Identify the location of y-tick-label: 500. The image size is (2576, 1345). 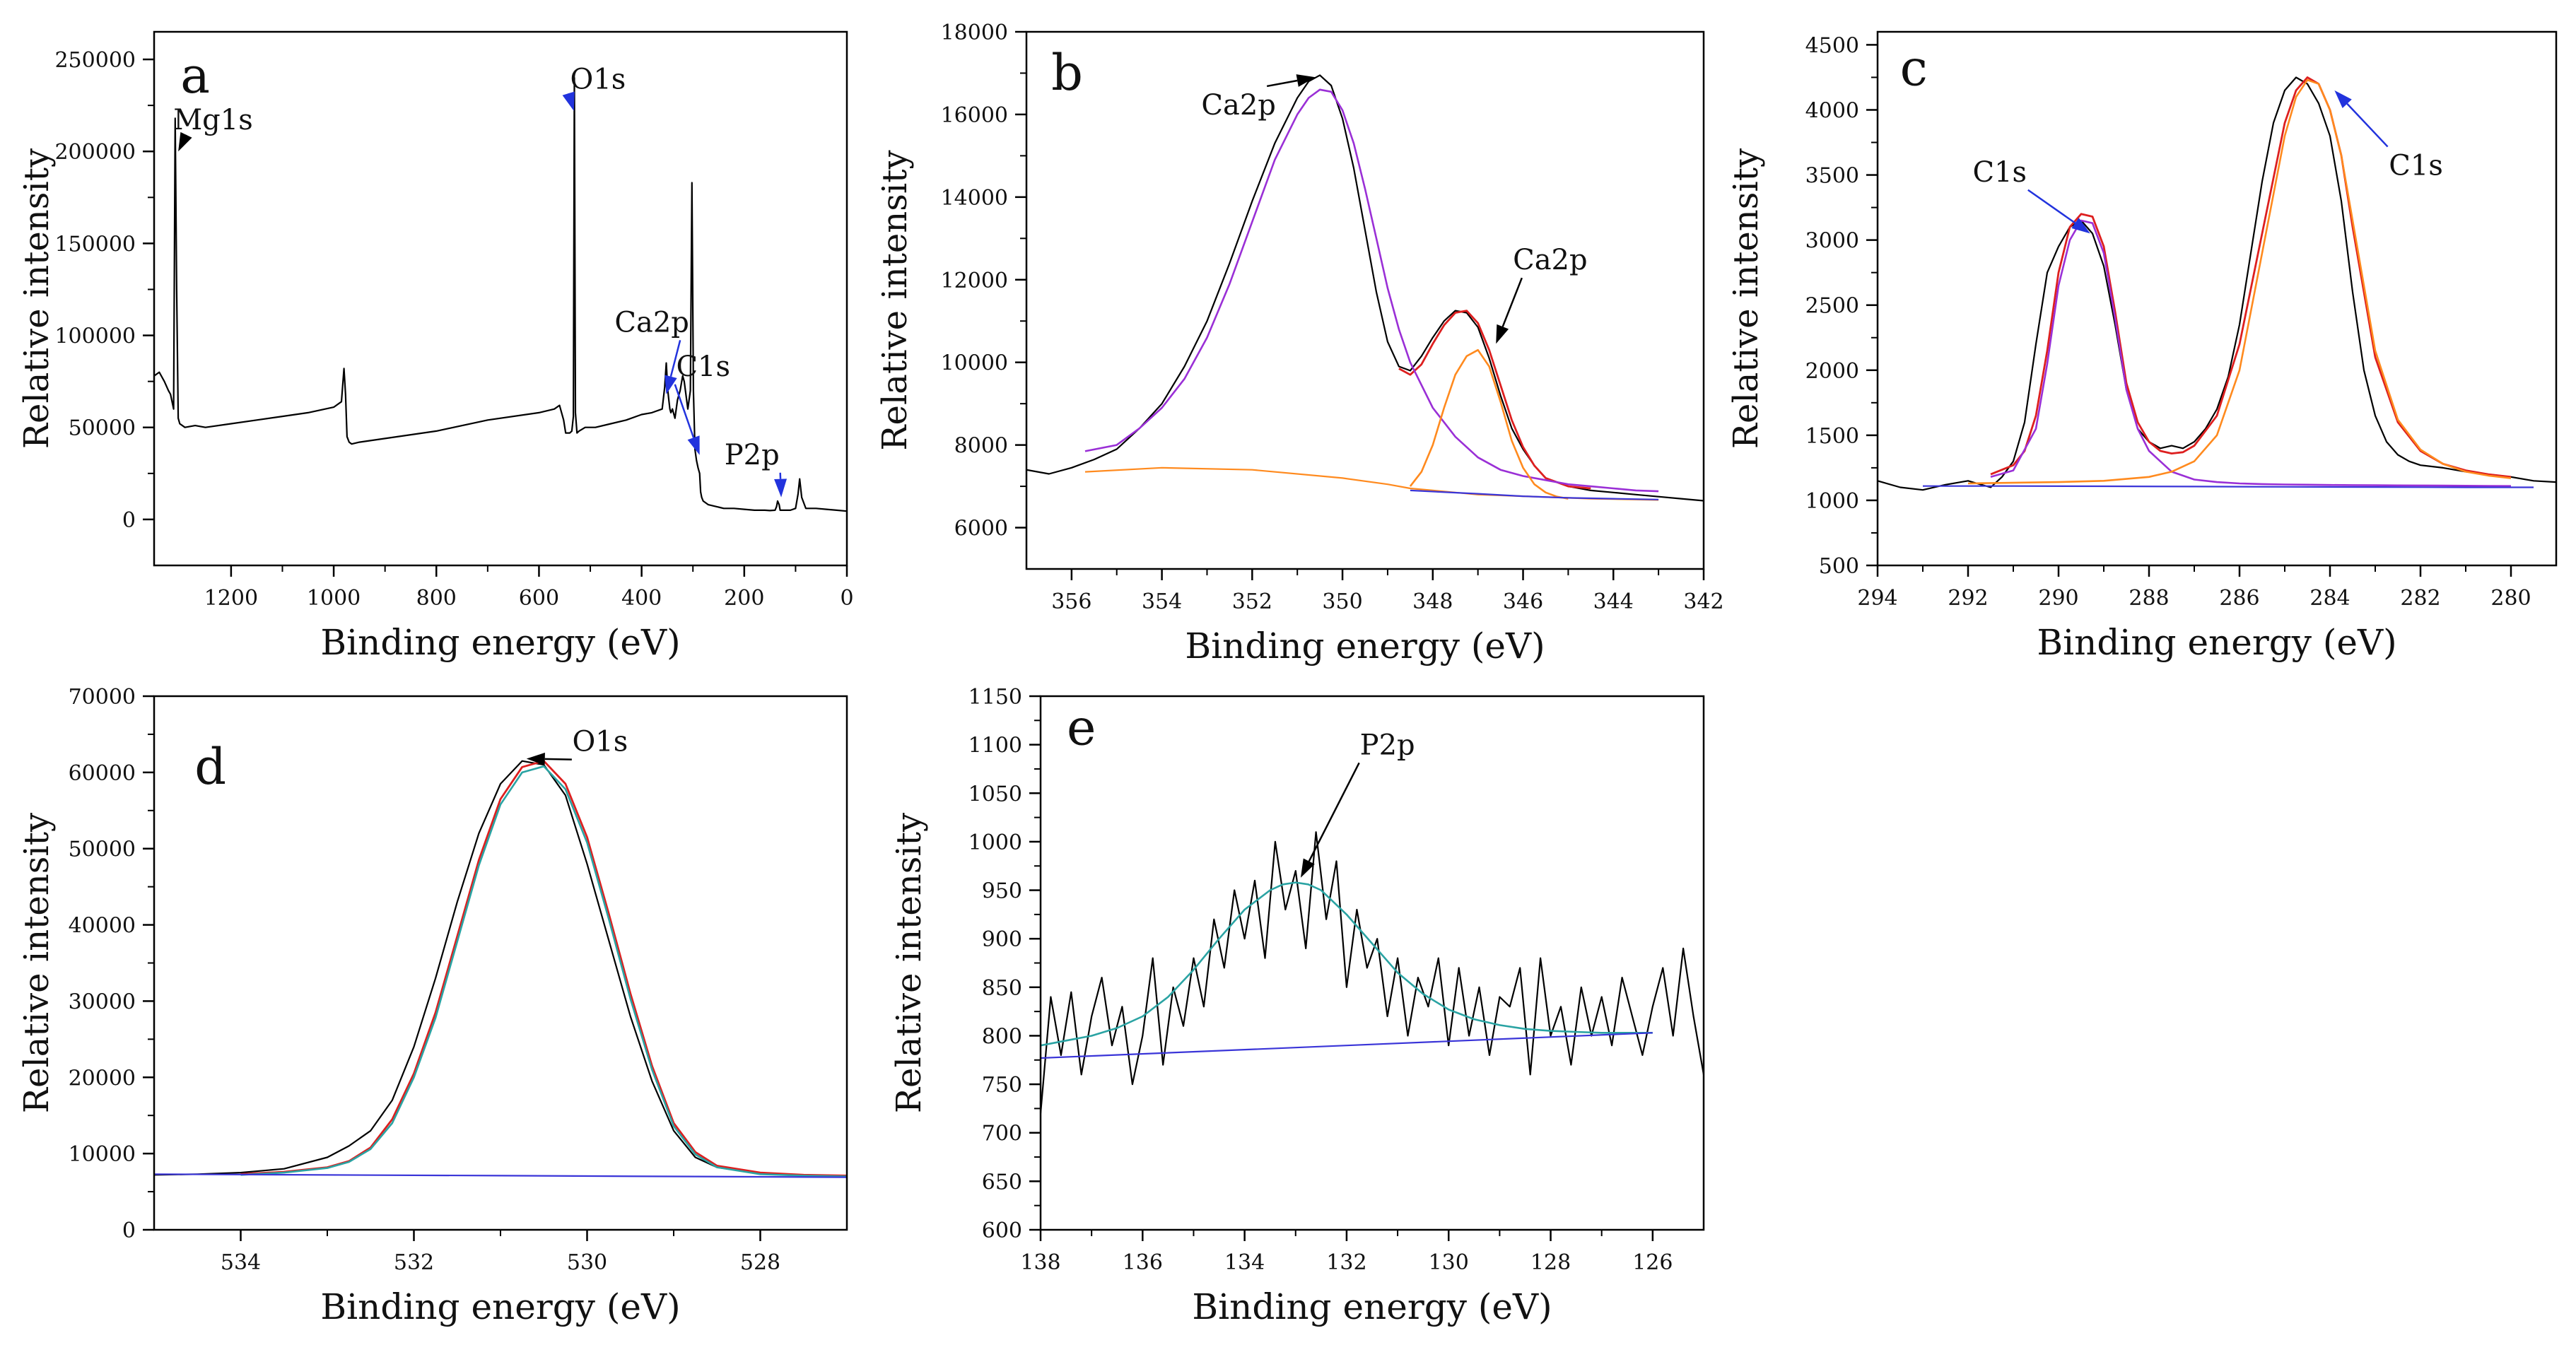
(1839, 566).